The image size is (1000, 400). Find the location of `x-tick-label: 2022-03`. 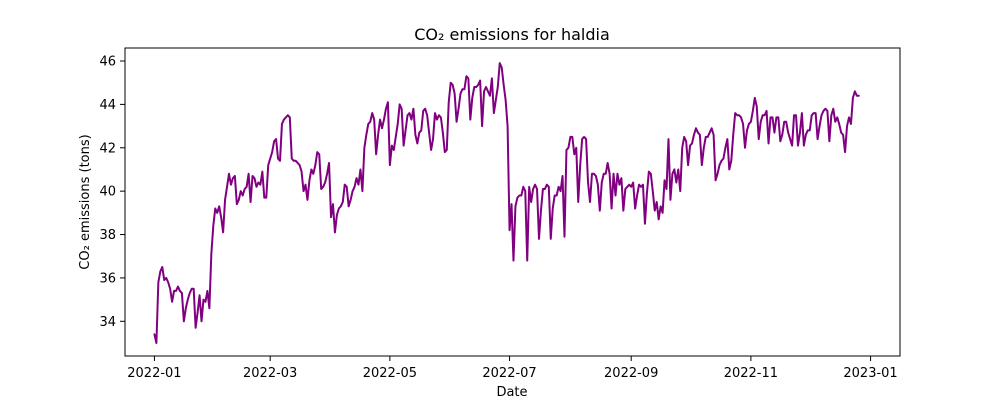

x-tick-label: 2022-03 is located at coordinates (270, 373).